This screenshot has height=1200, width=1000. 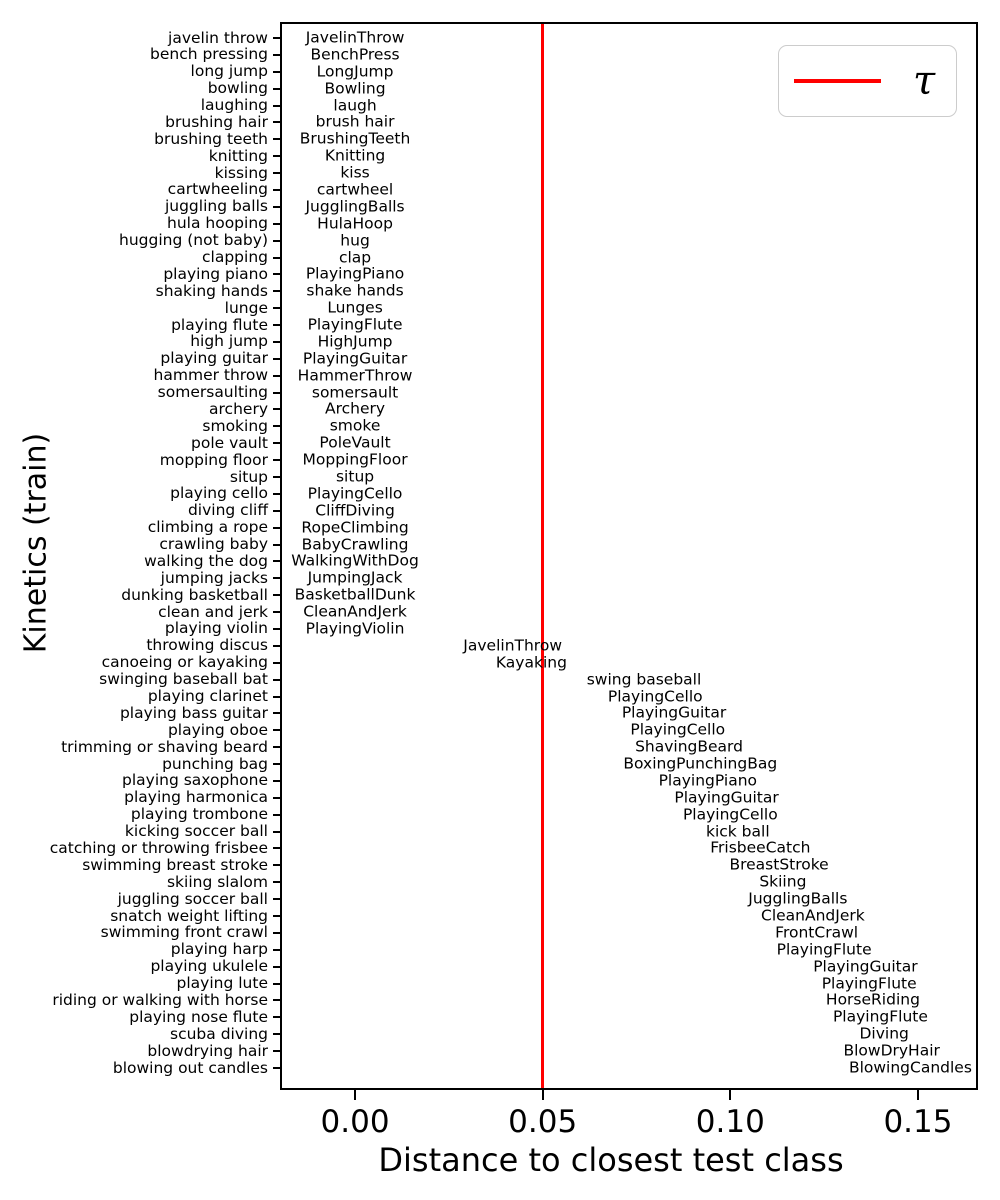 What do you see at coordinates (872, 999) in the screenshot?
I see `annotation-closest-test-class: HorseRiding` at bounding box center [872, 999].